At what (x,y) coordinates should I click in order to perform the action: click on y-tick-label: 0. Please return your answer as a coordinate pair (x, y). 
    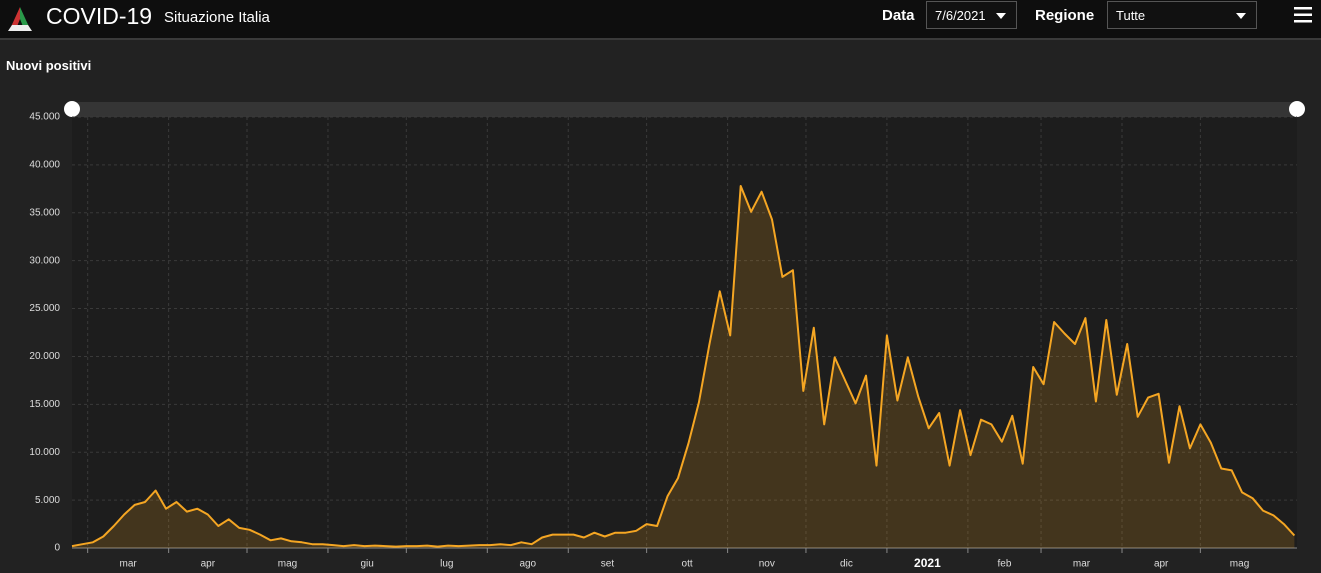
    Looking at the image, I should click on (57, 548).